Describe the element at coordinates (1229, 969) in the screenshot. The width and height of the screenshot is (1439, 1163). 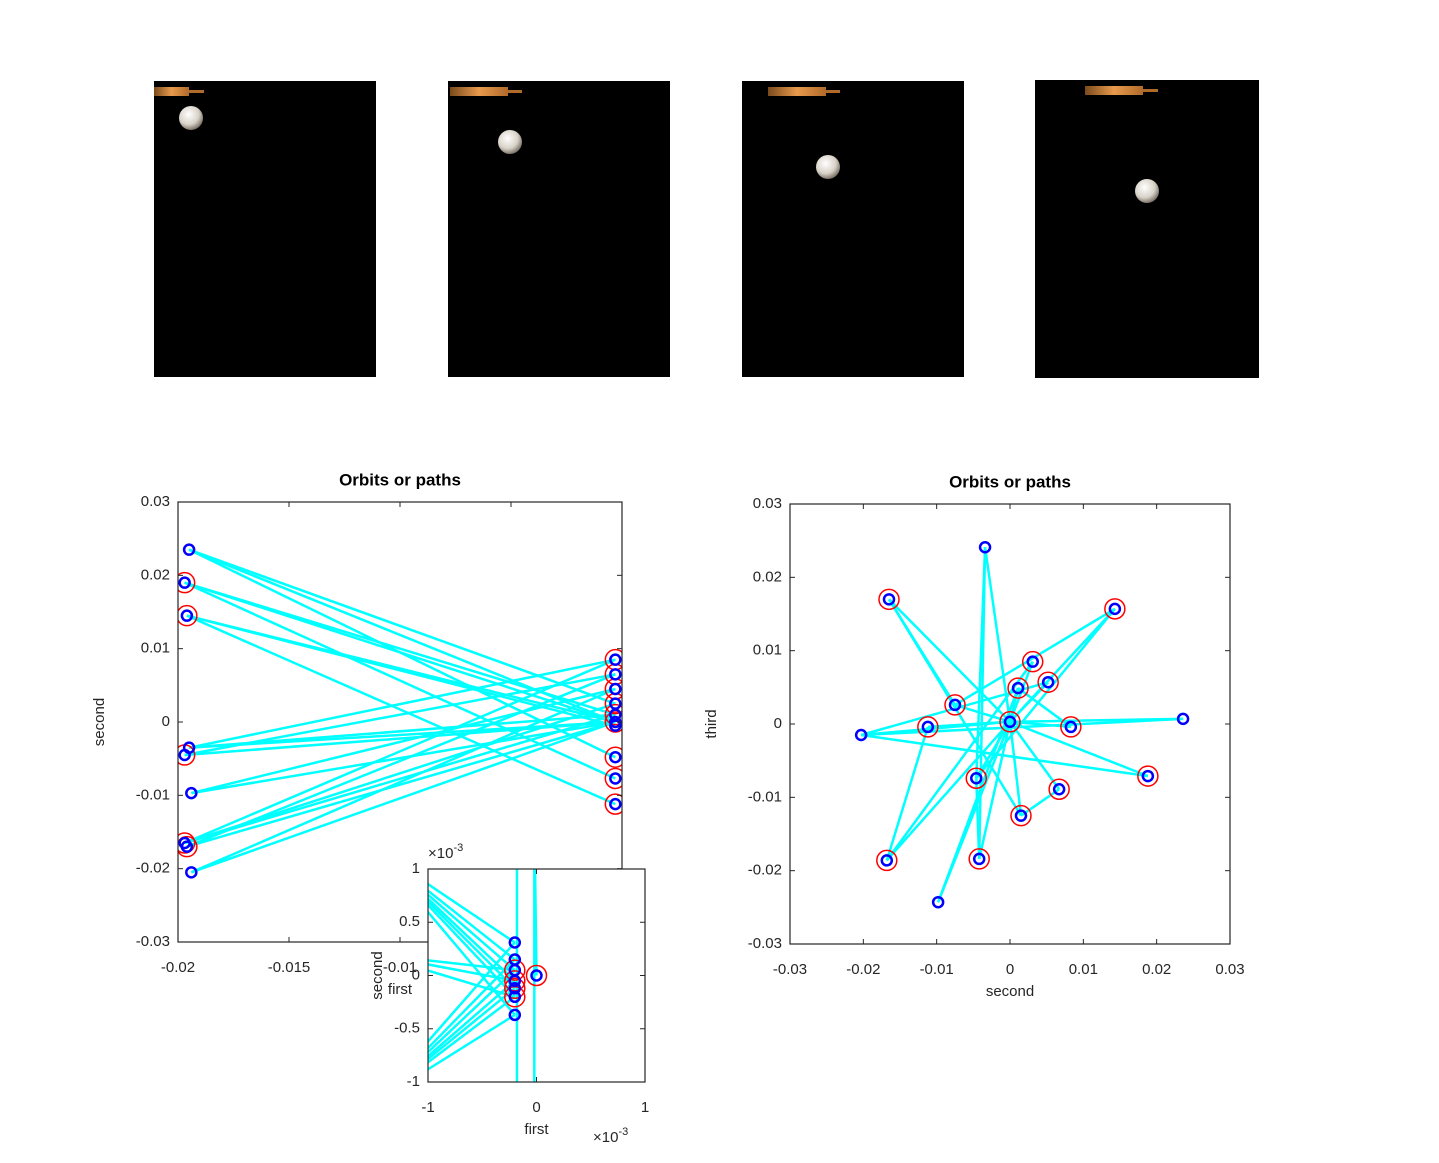
I see `x-tick-label: 0.03` at that location.